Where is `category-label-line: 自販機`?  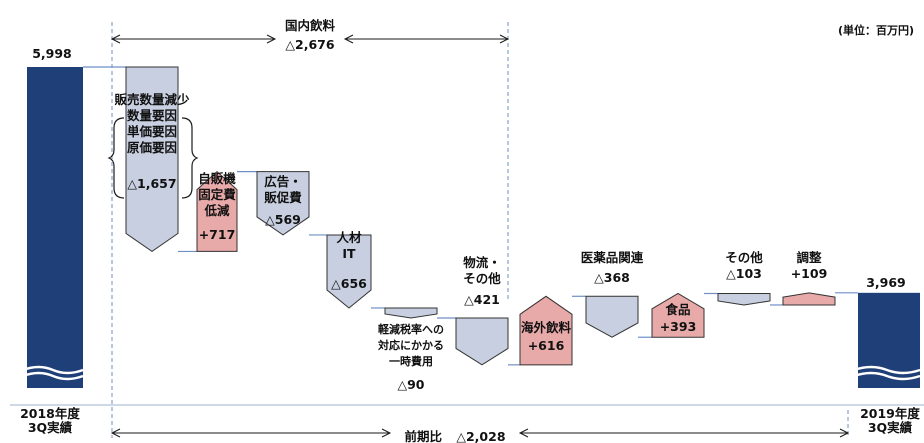 category-label-line: 自販機 is located at coordinates (217, 178).